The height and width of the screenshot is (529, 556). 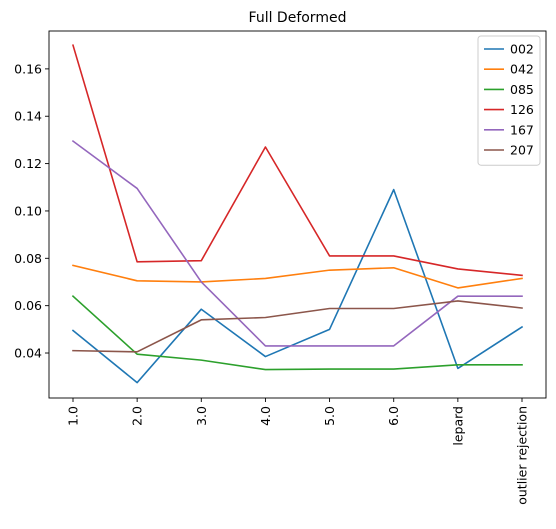 I want to click on x-tick-label: 5.0, so click(x=329, y=416).